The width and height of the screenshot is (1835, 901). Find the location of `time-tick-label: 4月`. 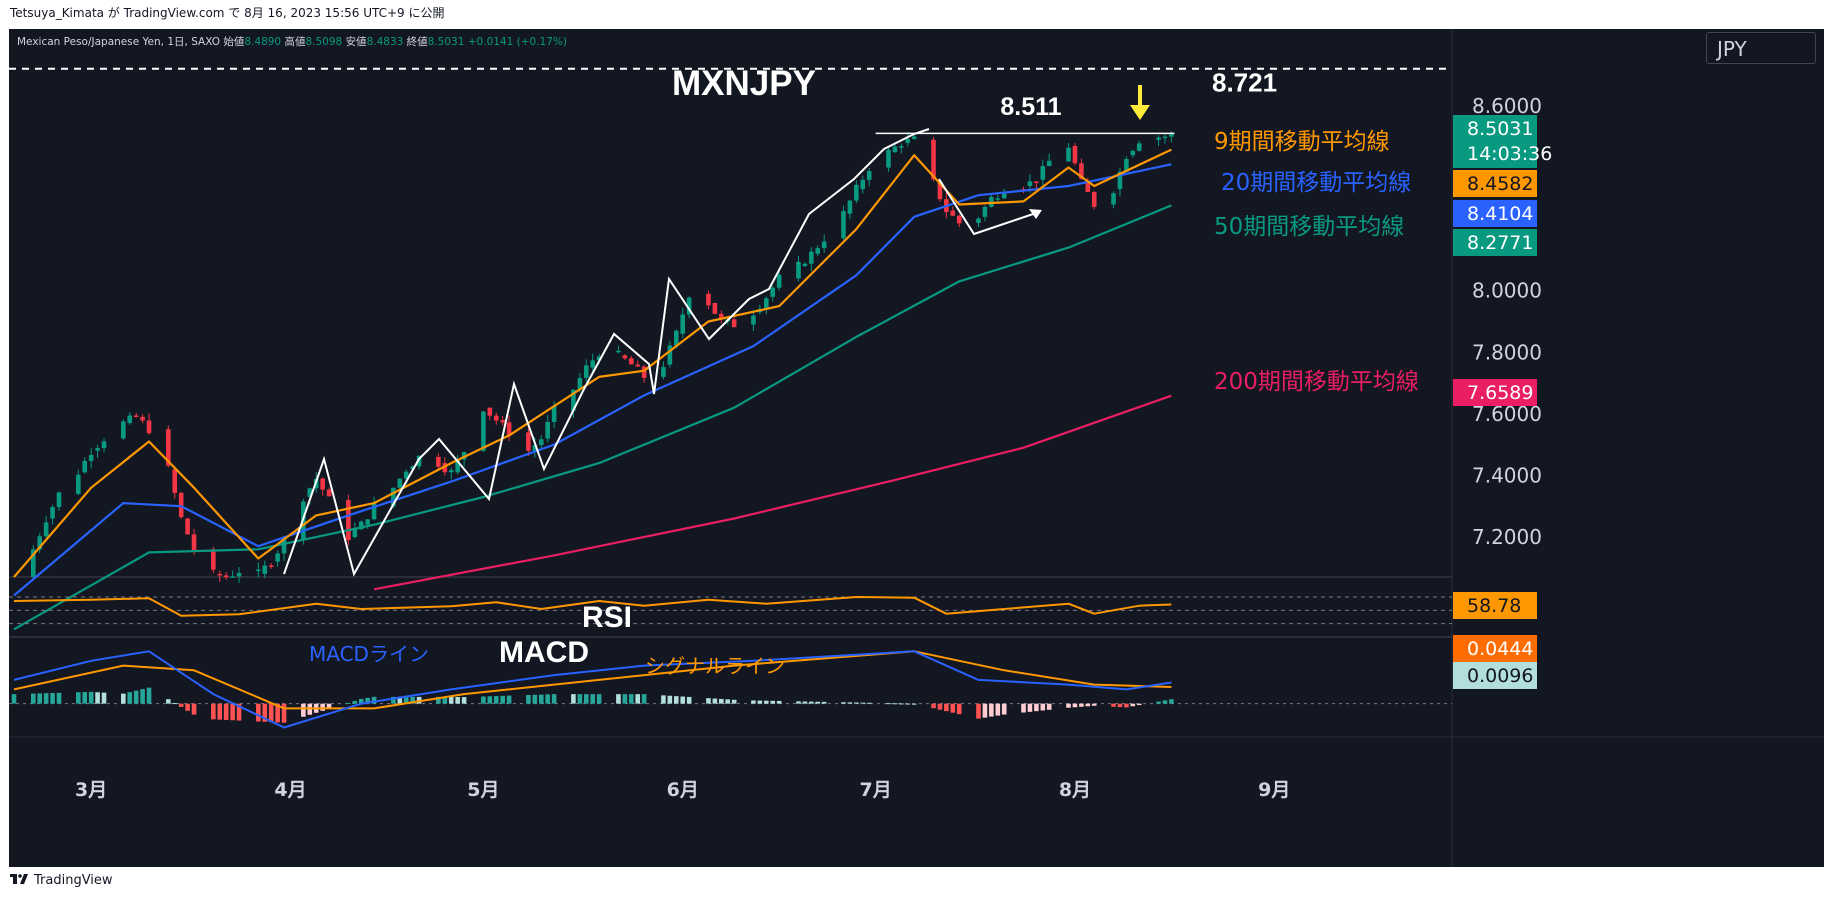

time-tick-label: 4月 is located at coordinates (290, 790).